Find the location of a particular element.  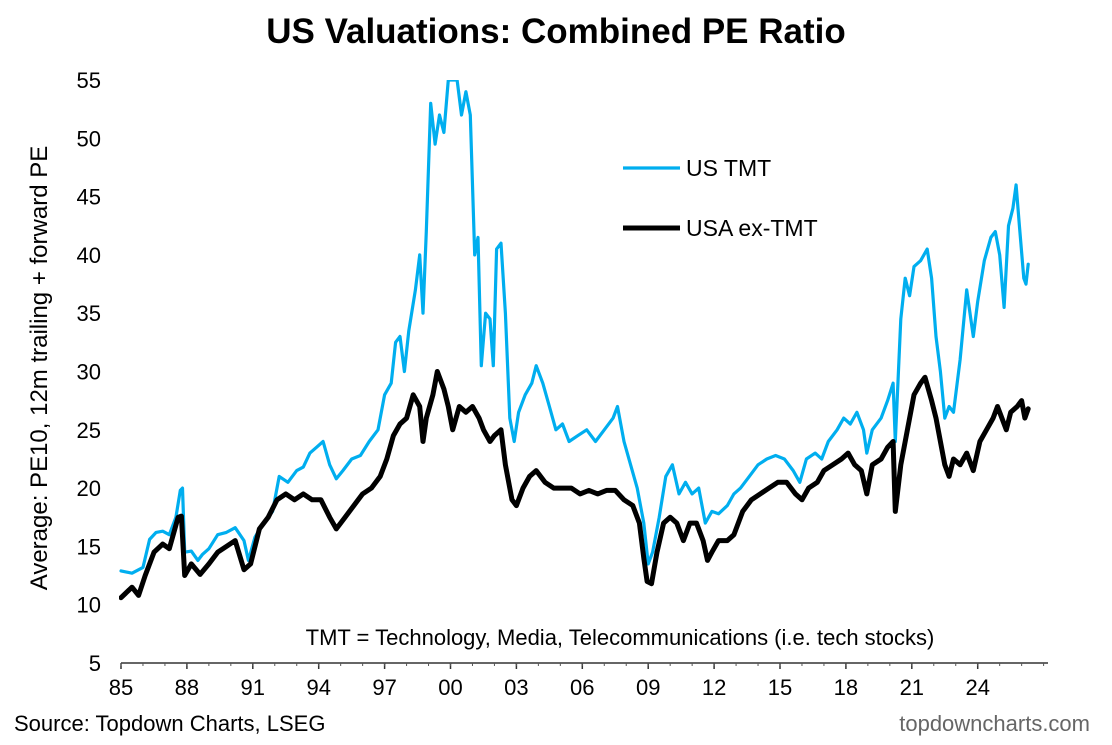

y-tick-label: 50 is located at coordinates (89, 138).